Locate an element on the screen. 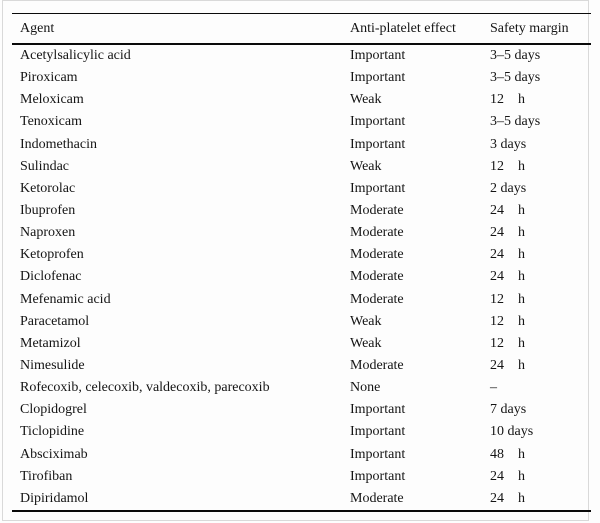  table-row: Ketoprofen Moderate 24 h is located at coordinates (301, 255).